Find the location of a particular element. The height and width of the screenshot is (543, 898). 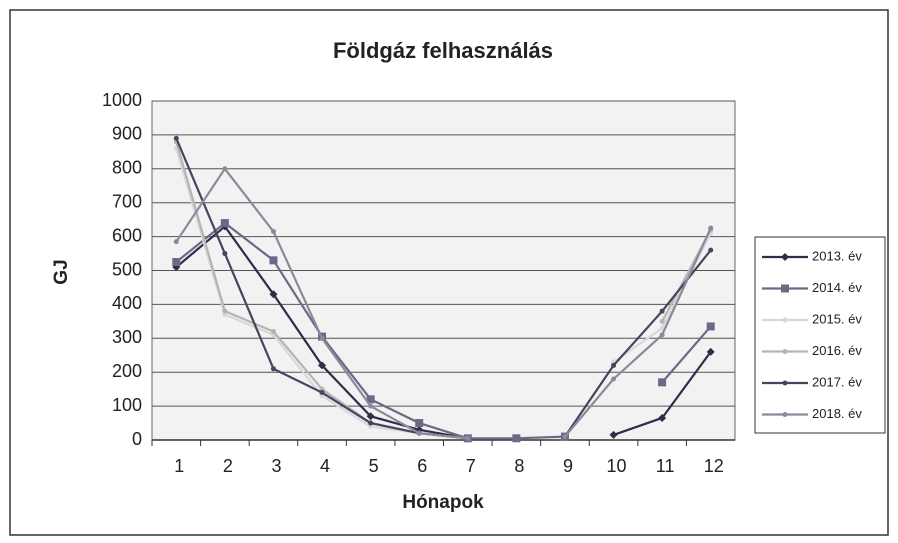

y-tick-label: 600 is located at coordinates (127, 235).